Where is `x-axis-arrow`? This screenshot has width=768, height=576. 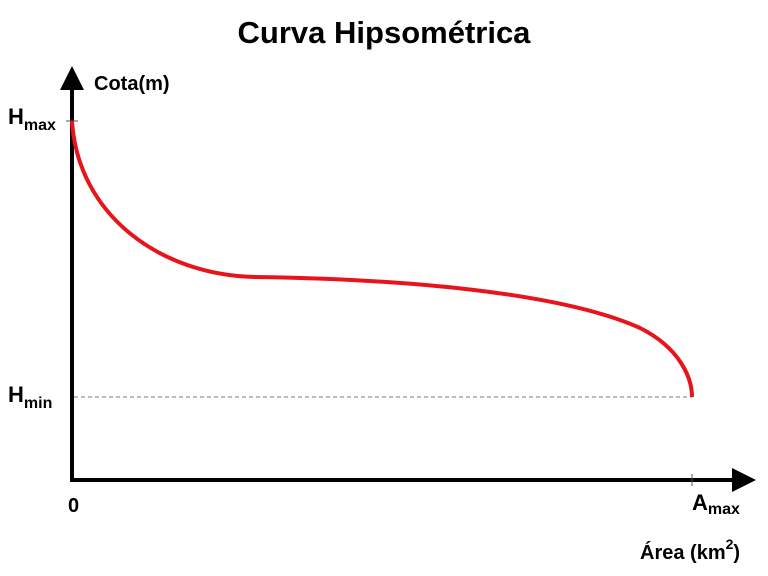 x-axis-arrow is located at coordinates (744, 480).